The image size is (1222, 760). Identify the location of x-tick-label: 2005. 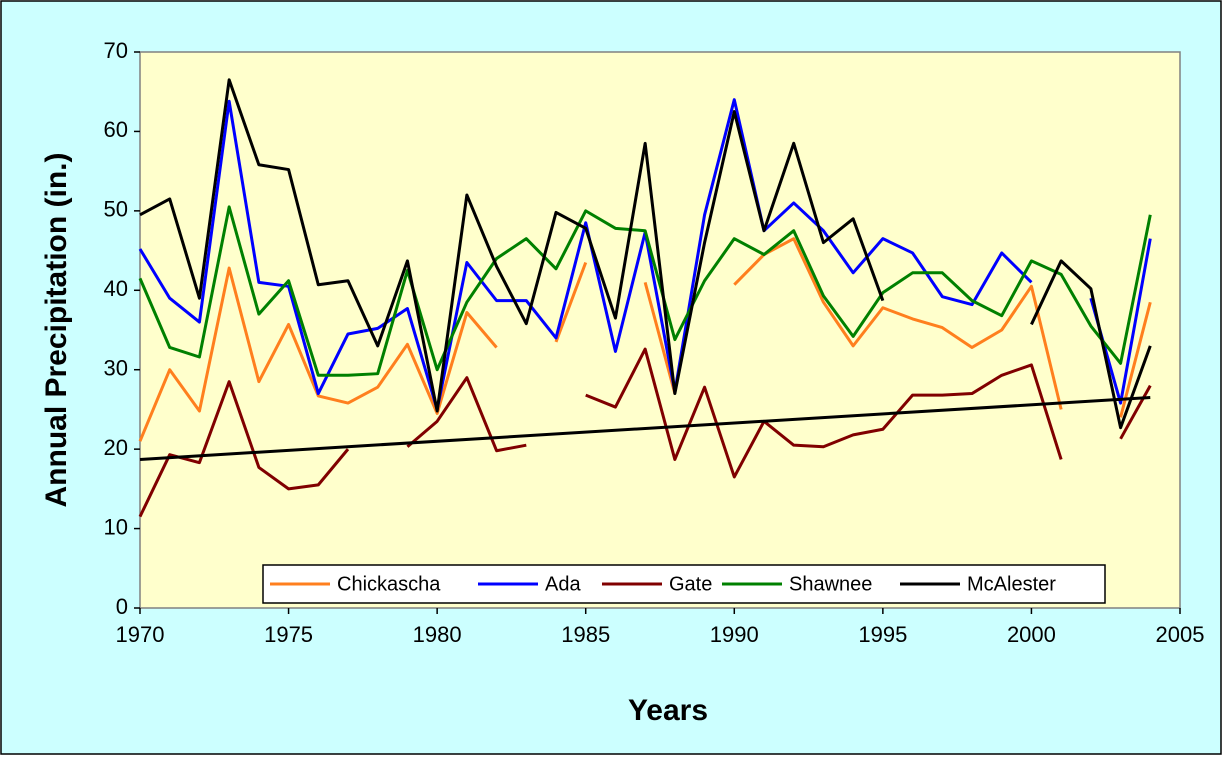
(1180, 634).